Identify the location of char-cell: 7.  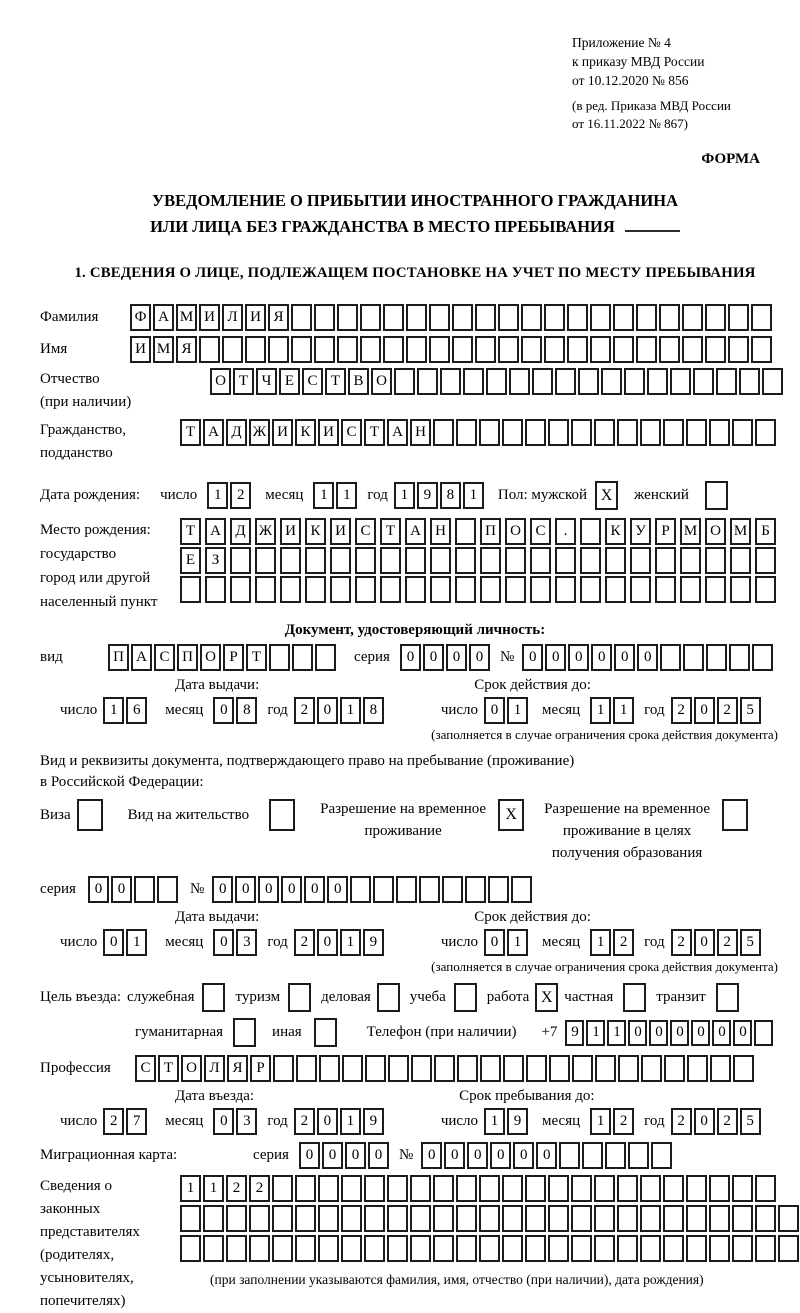
(137, 1122).